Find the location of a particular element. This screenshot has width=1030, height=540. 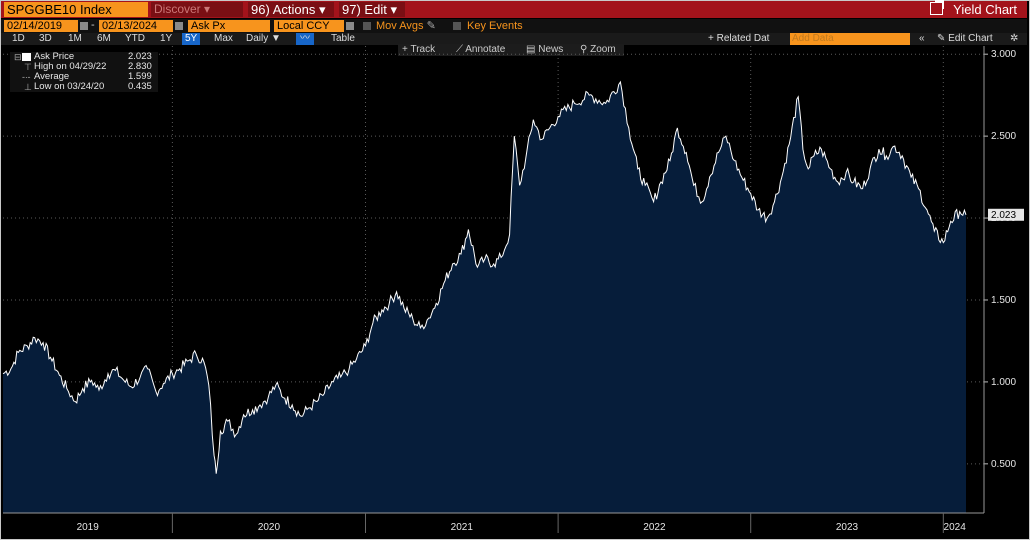

x-tick-label: 2023 is located at coordinates (847, 527).